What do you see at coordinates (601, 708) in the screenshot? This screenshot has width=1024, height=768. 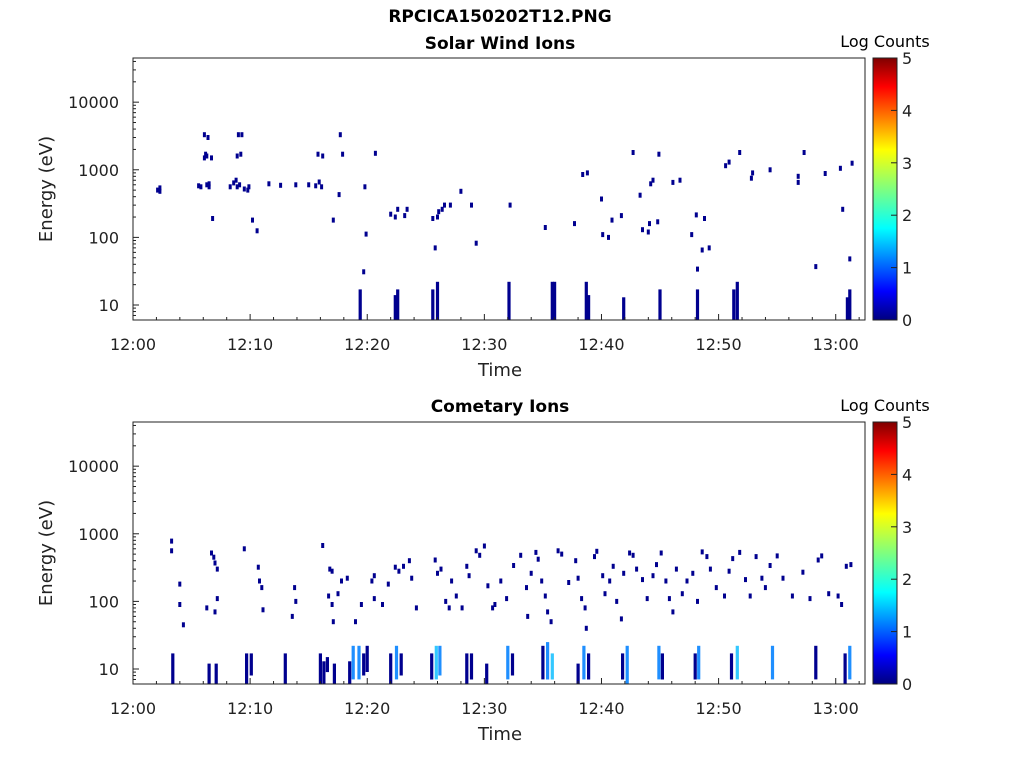 I see `x-tick-label: 12:40` at bounding box center [601, 708].